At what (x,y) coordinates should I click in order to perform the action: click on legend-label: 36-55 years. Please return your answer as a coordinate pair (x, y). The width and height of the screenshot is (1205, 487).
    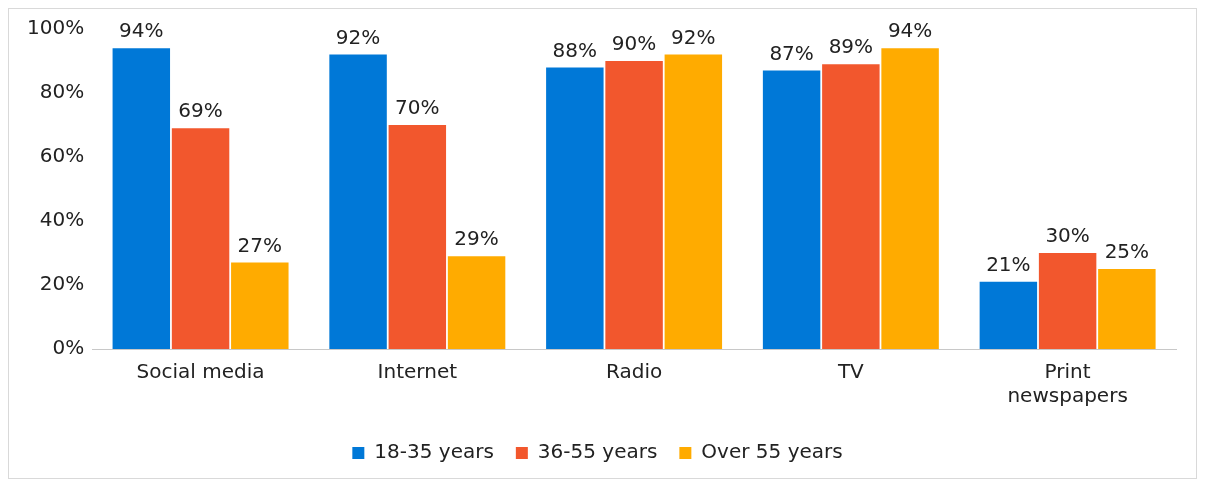
    Looking at the image, I should click on (597, 451).